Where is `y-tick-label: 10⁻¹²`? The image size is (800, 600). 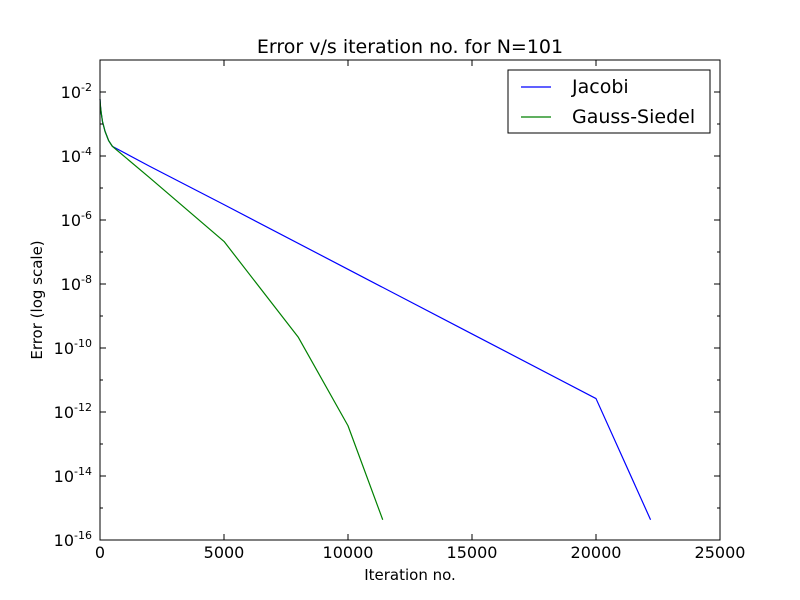 y-tick-label: 10⁻¹² is located at coordinates (73, 411).